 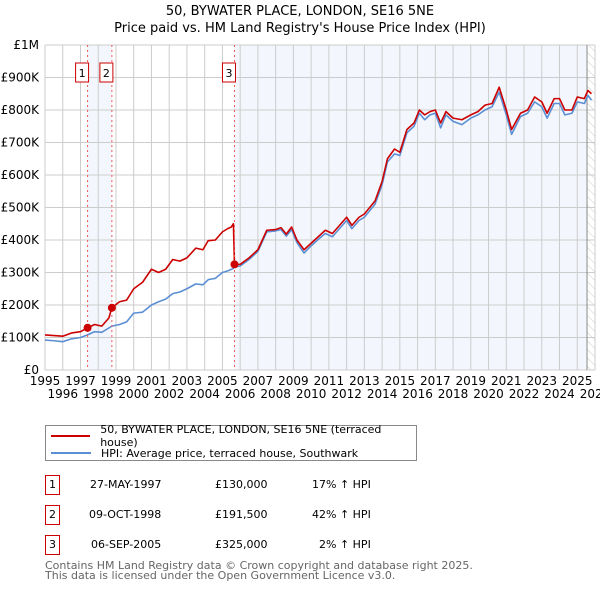 I want to click on price: £130,000, so click(x=241, y=484).